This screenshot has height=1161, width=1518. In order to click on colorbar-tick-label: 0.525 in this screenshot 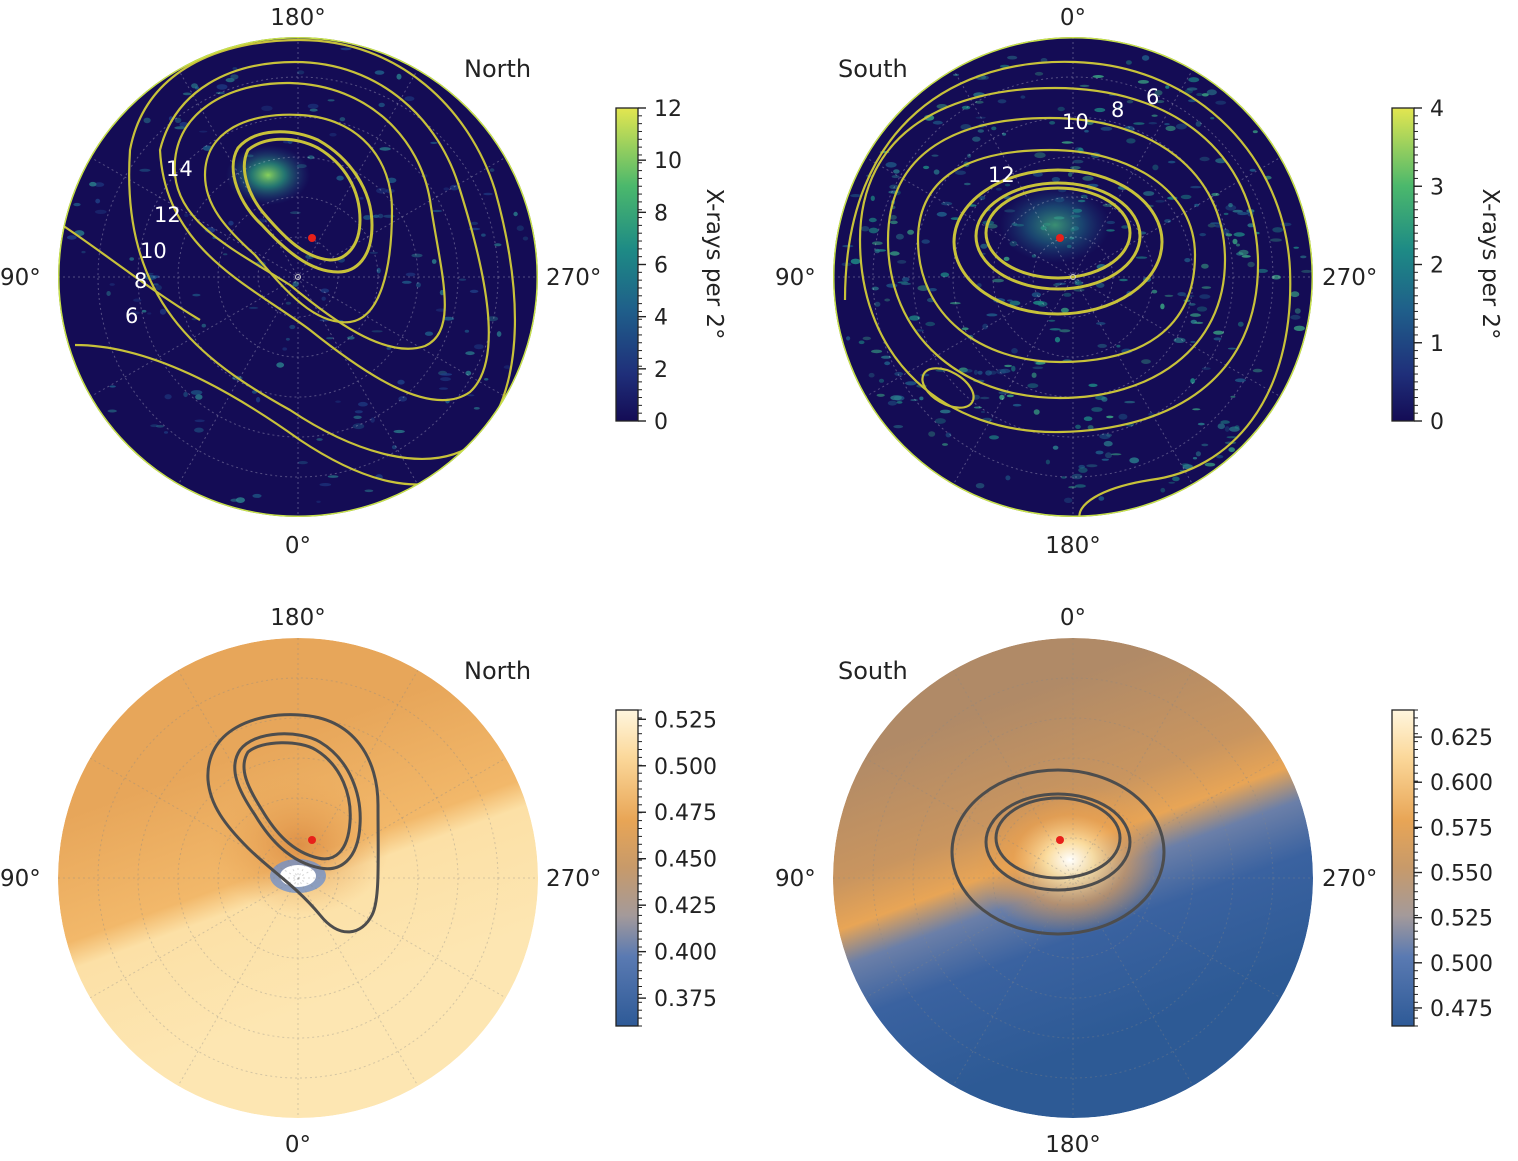, I will do `click(1461, 919)`.